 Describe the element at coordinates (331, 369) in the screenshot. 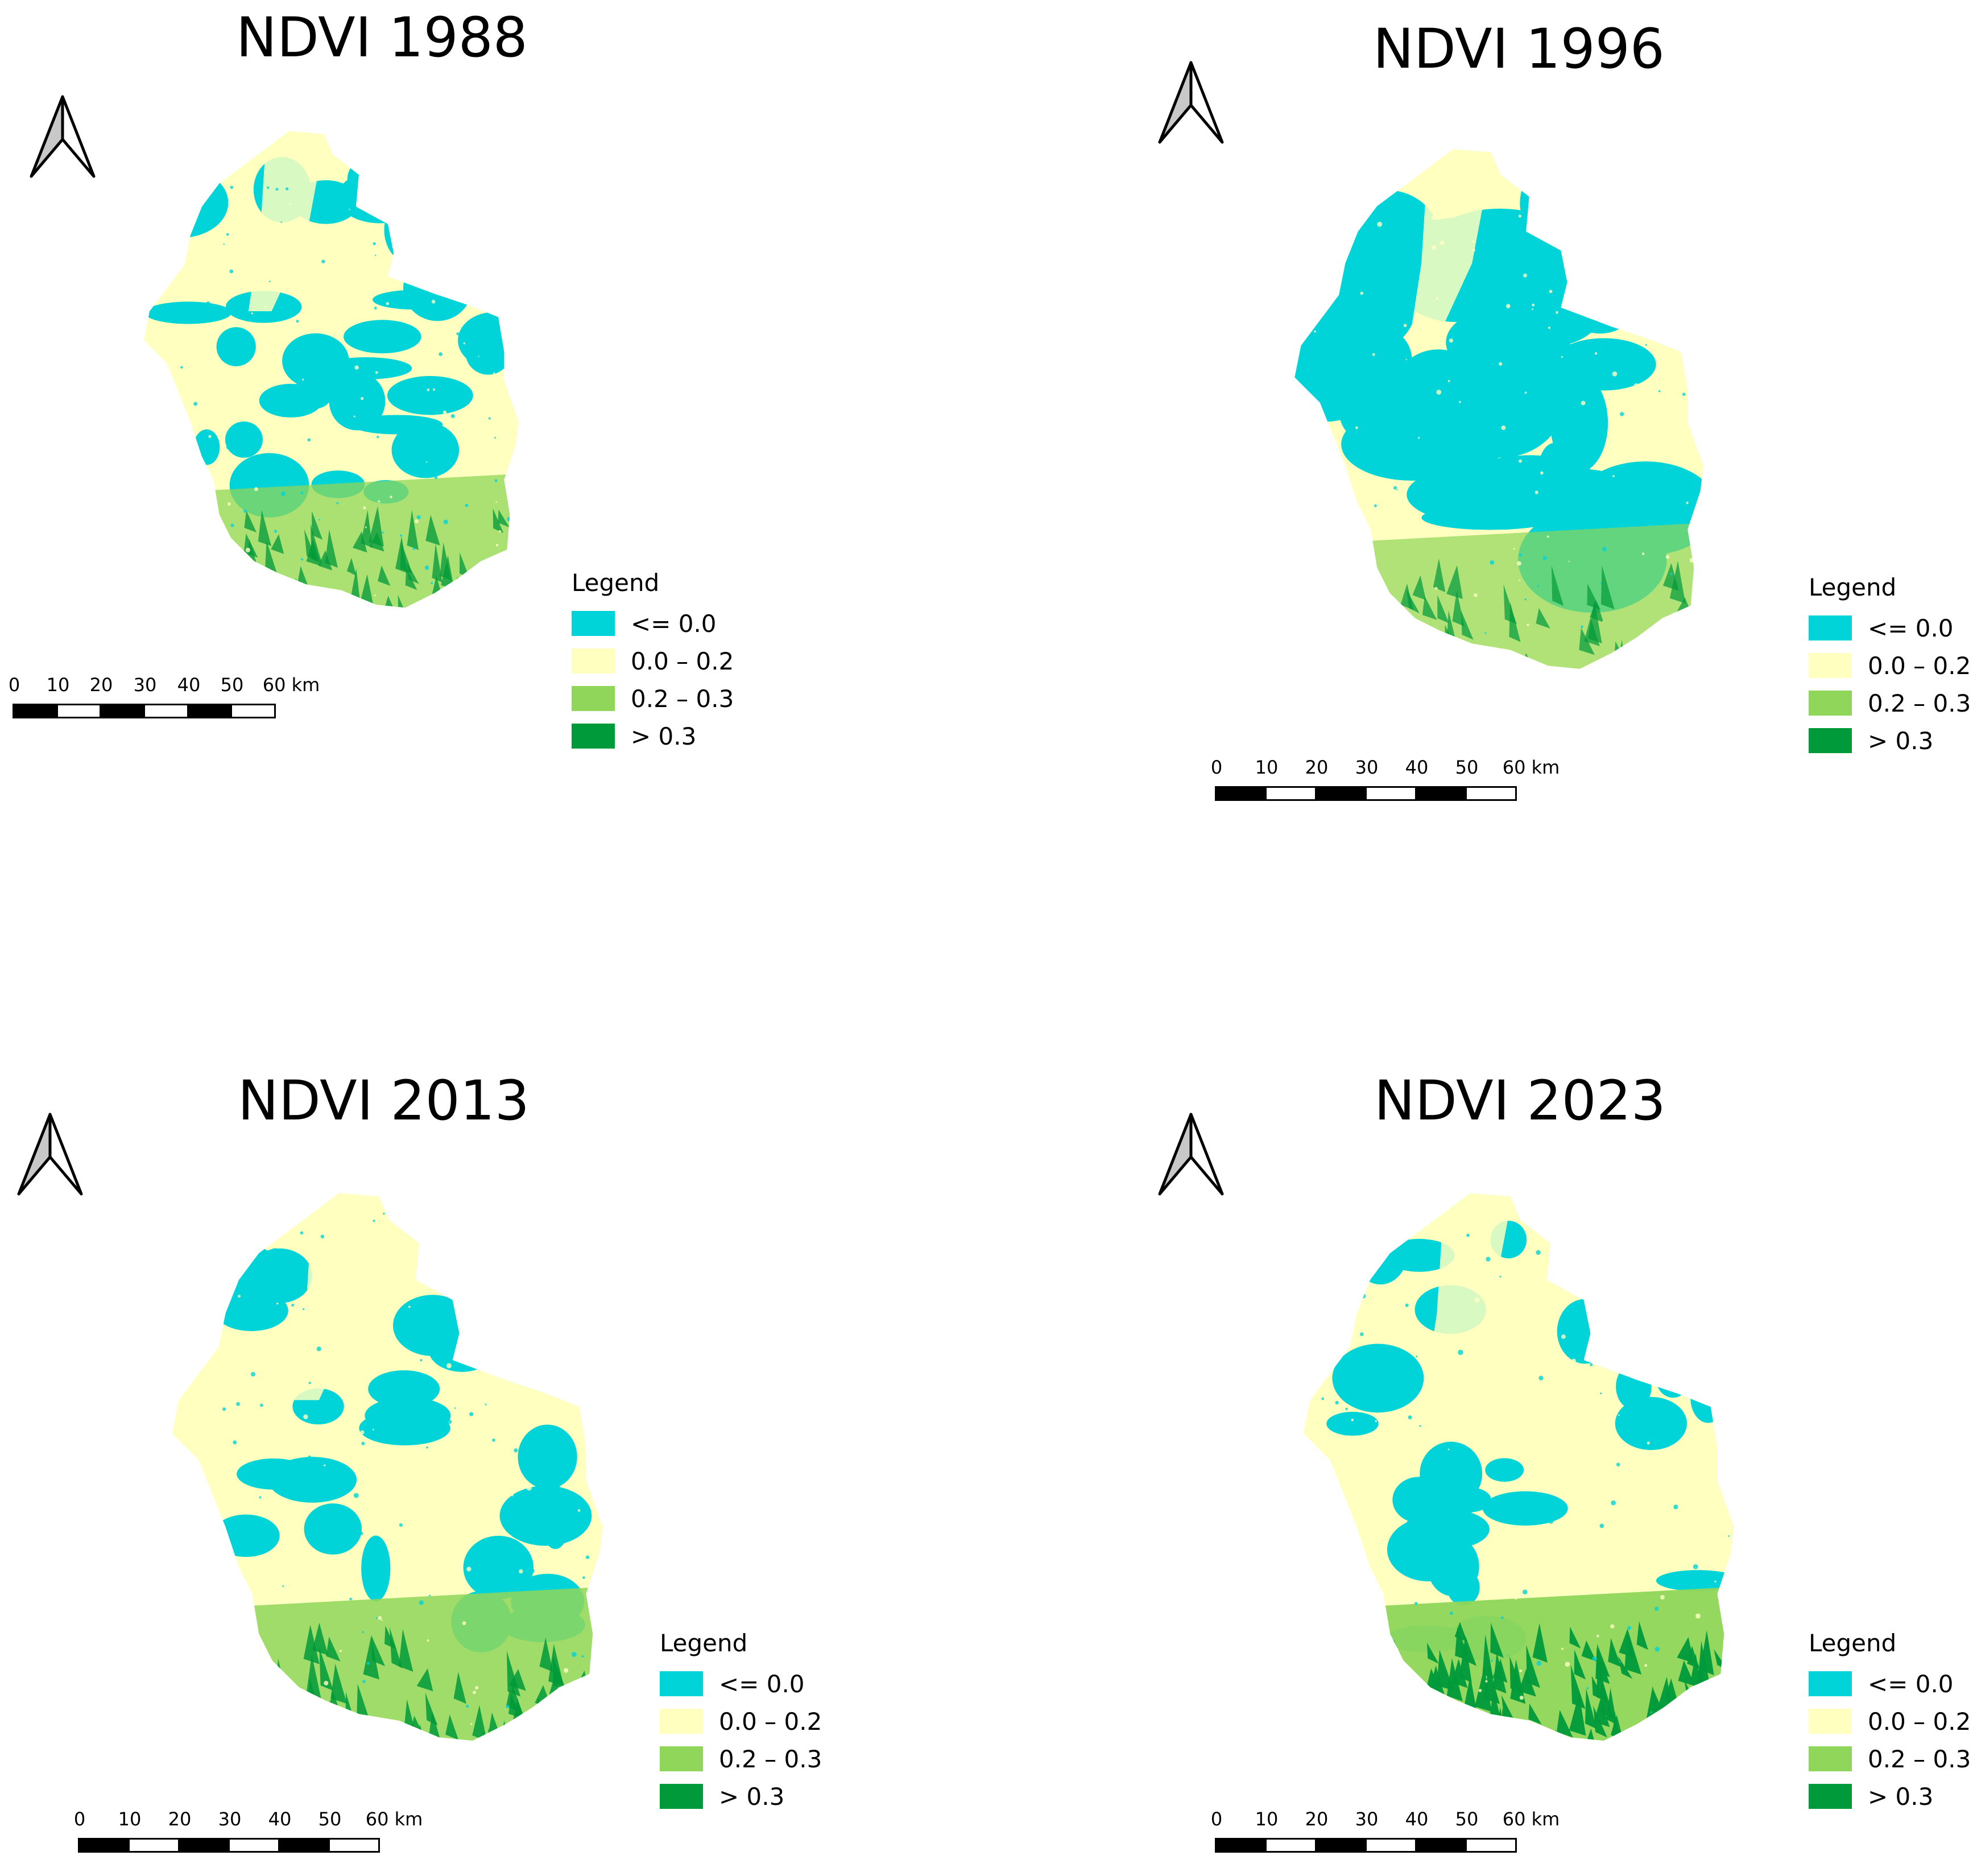

I see `ndvi-map-1988` at that location.